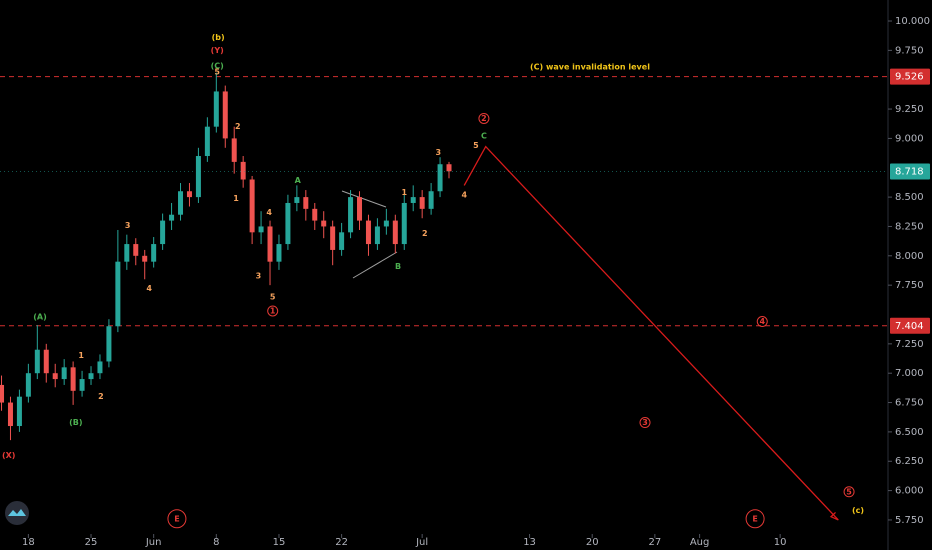  Describe the element at coordinates (40, 316) in the screenshot. I see `wave-label: (A)` at that location.